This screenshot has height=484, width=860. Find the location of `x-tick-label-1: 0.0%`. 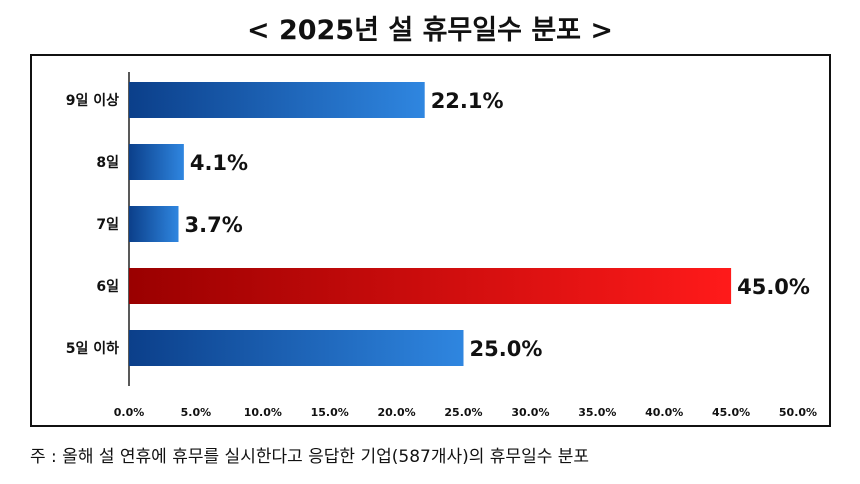

x-tick-label-1: 0.0% is located at coordinates (129, 412).